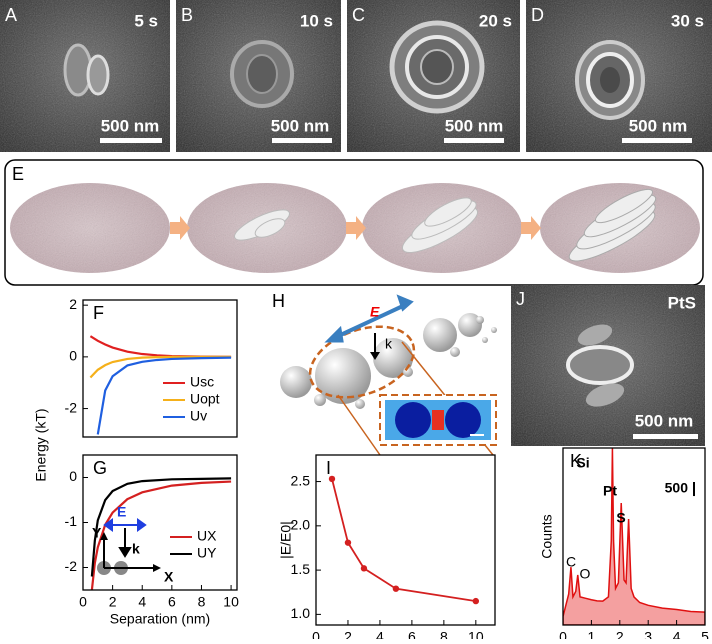 The width and height of the screenshot is (712, 644). Describe the element at coordinates (98, 313) in the screenshot. I see `panel-label: F` at that location.